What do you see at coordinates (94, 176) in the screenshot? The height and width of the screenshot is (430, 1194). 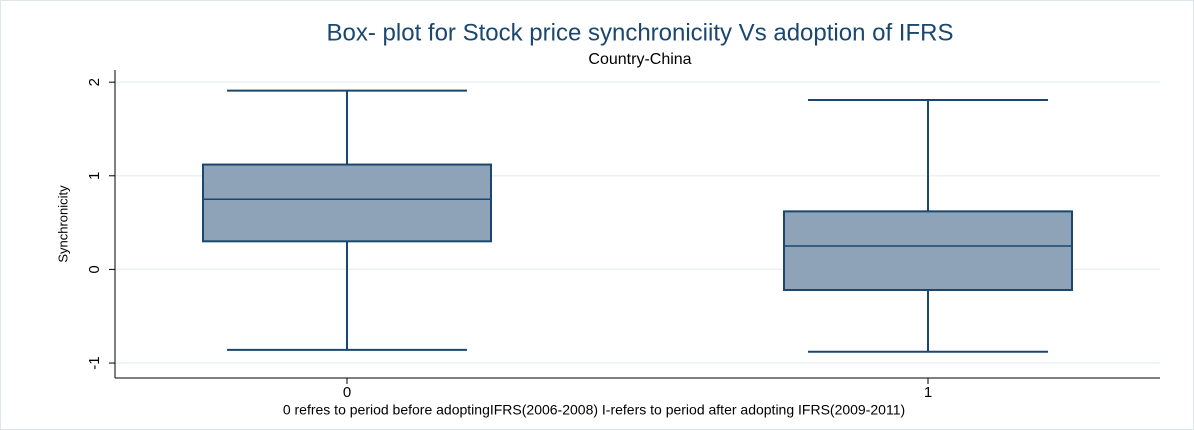 I see `y-tick-label: 1` at bounding box center [94, 176].